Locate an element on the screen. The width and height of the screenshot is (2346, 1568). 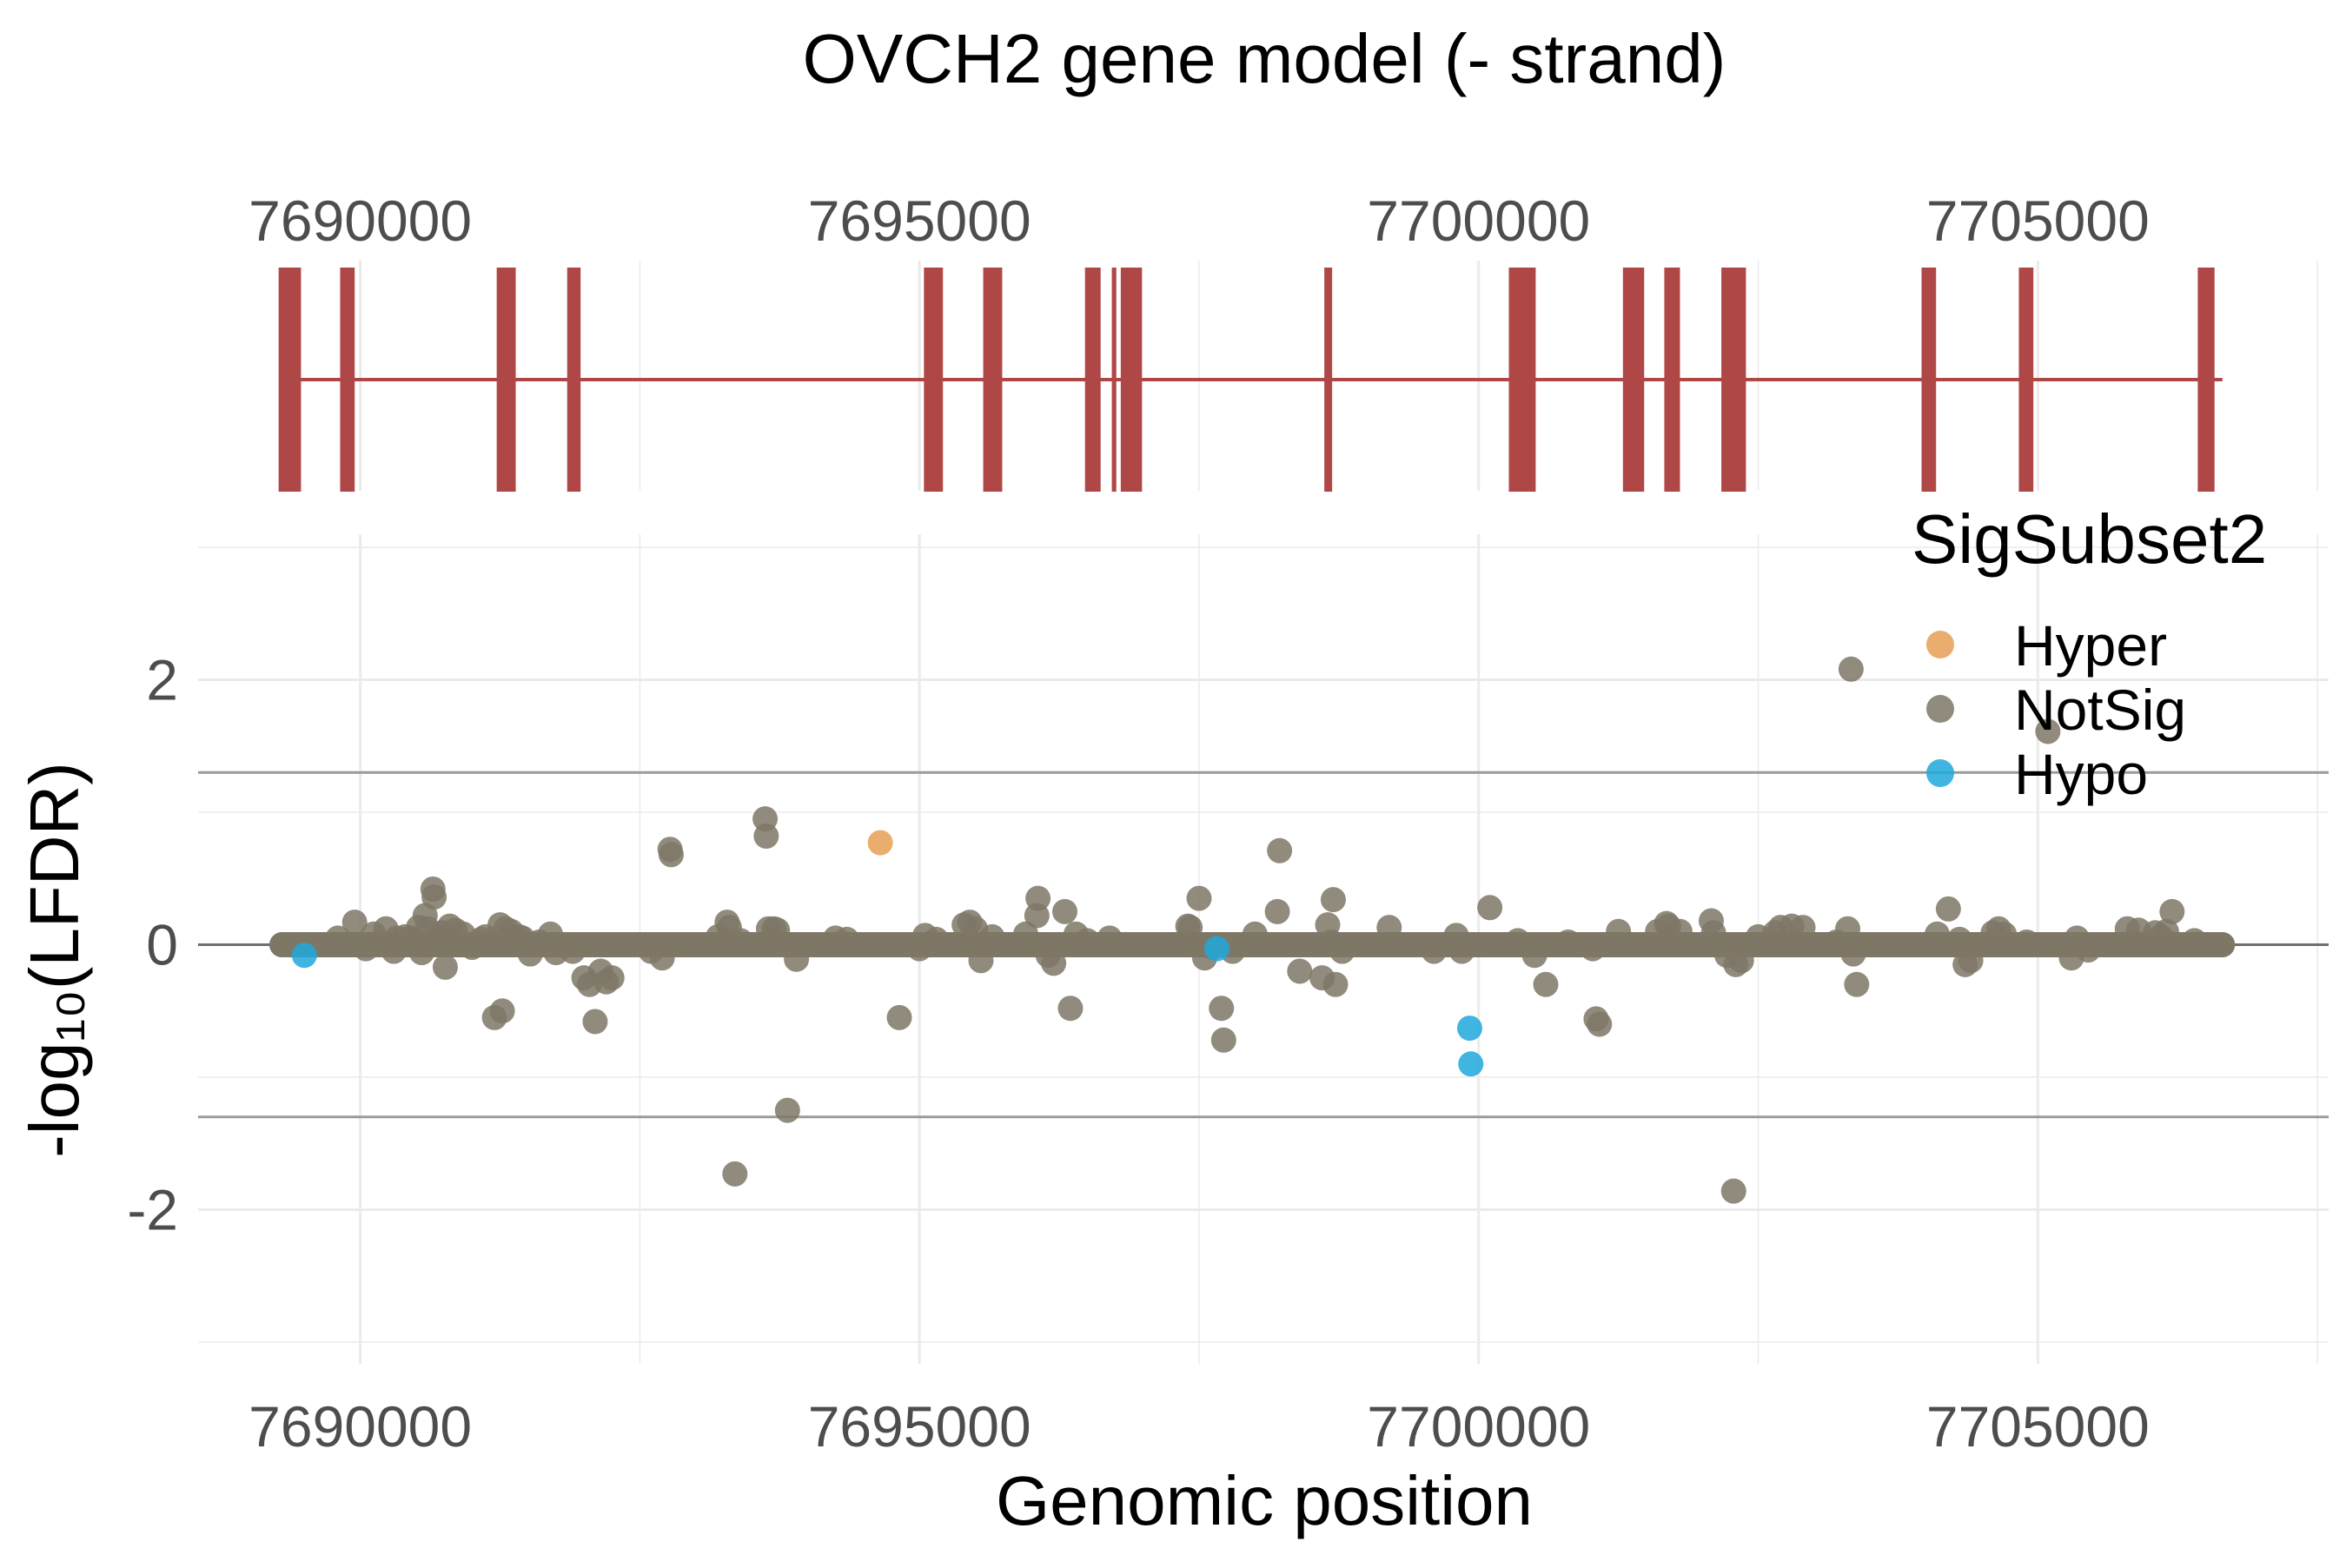
legend-label-hyper: Hyper is located at coordinates (2091, 645).